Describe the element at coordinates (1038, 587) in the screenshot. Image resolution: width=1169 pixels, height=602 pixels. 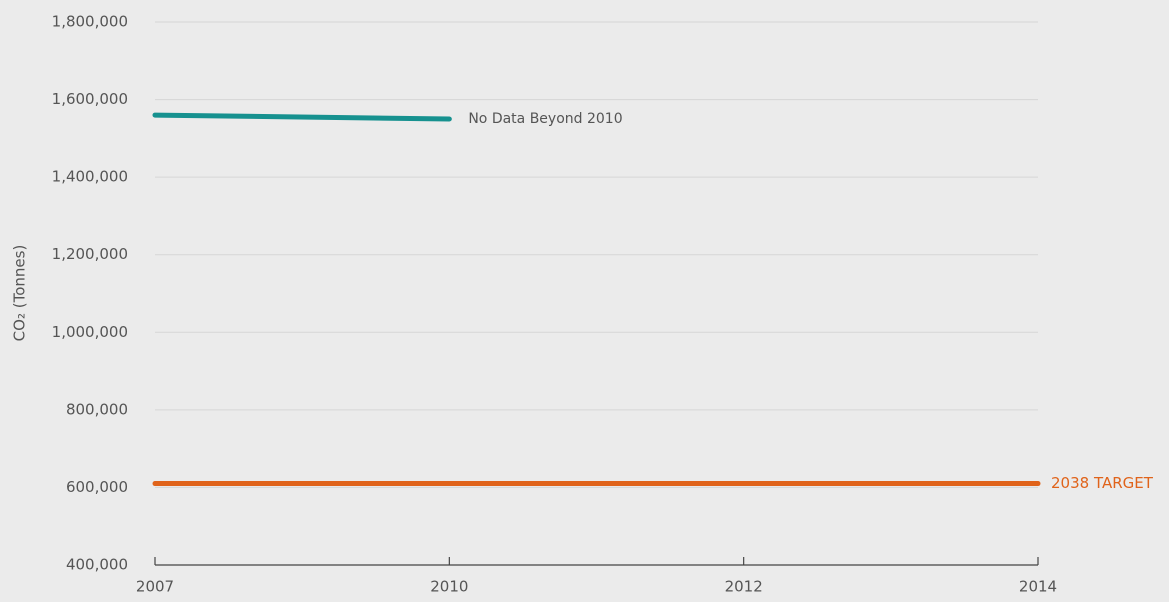
I see `x-tick-label: 2014` at that location.